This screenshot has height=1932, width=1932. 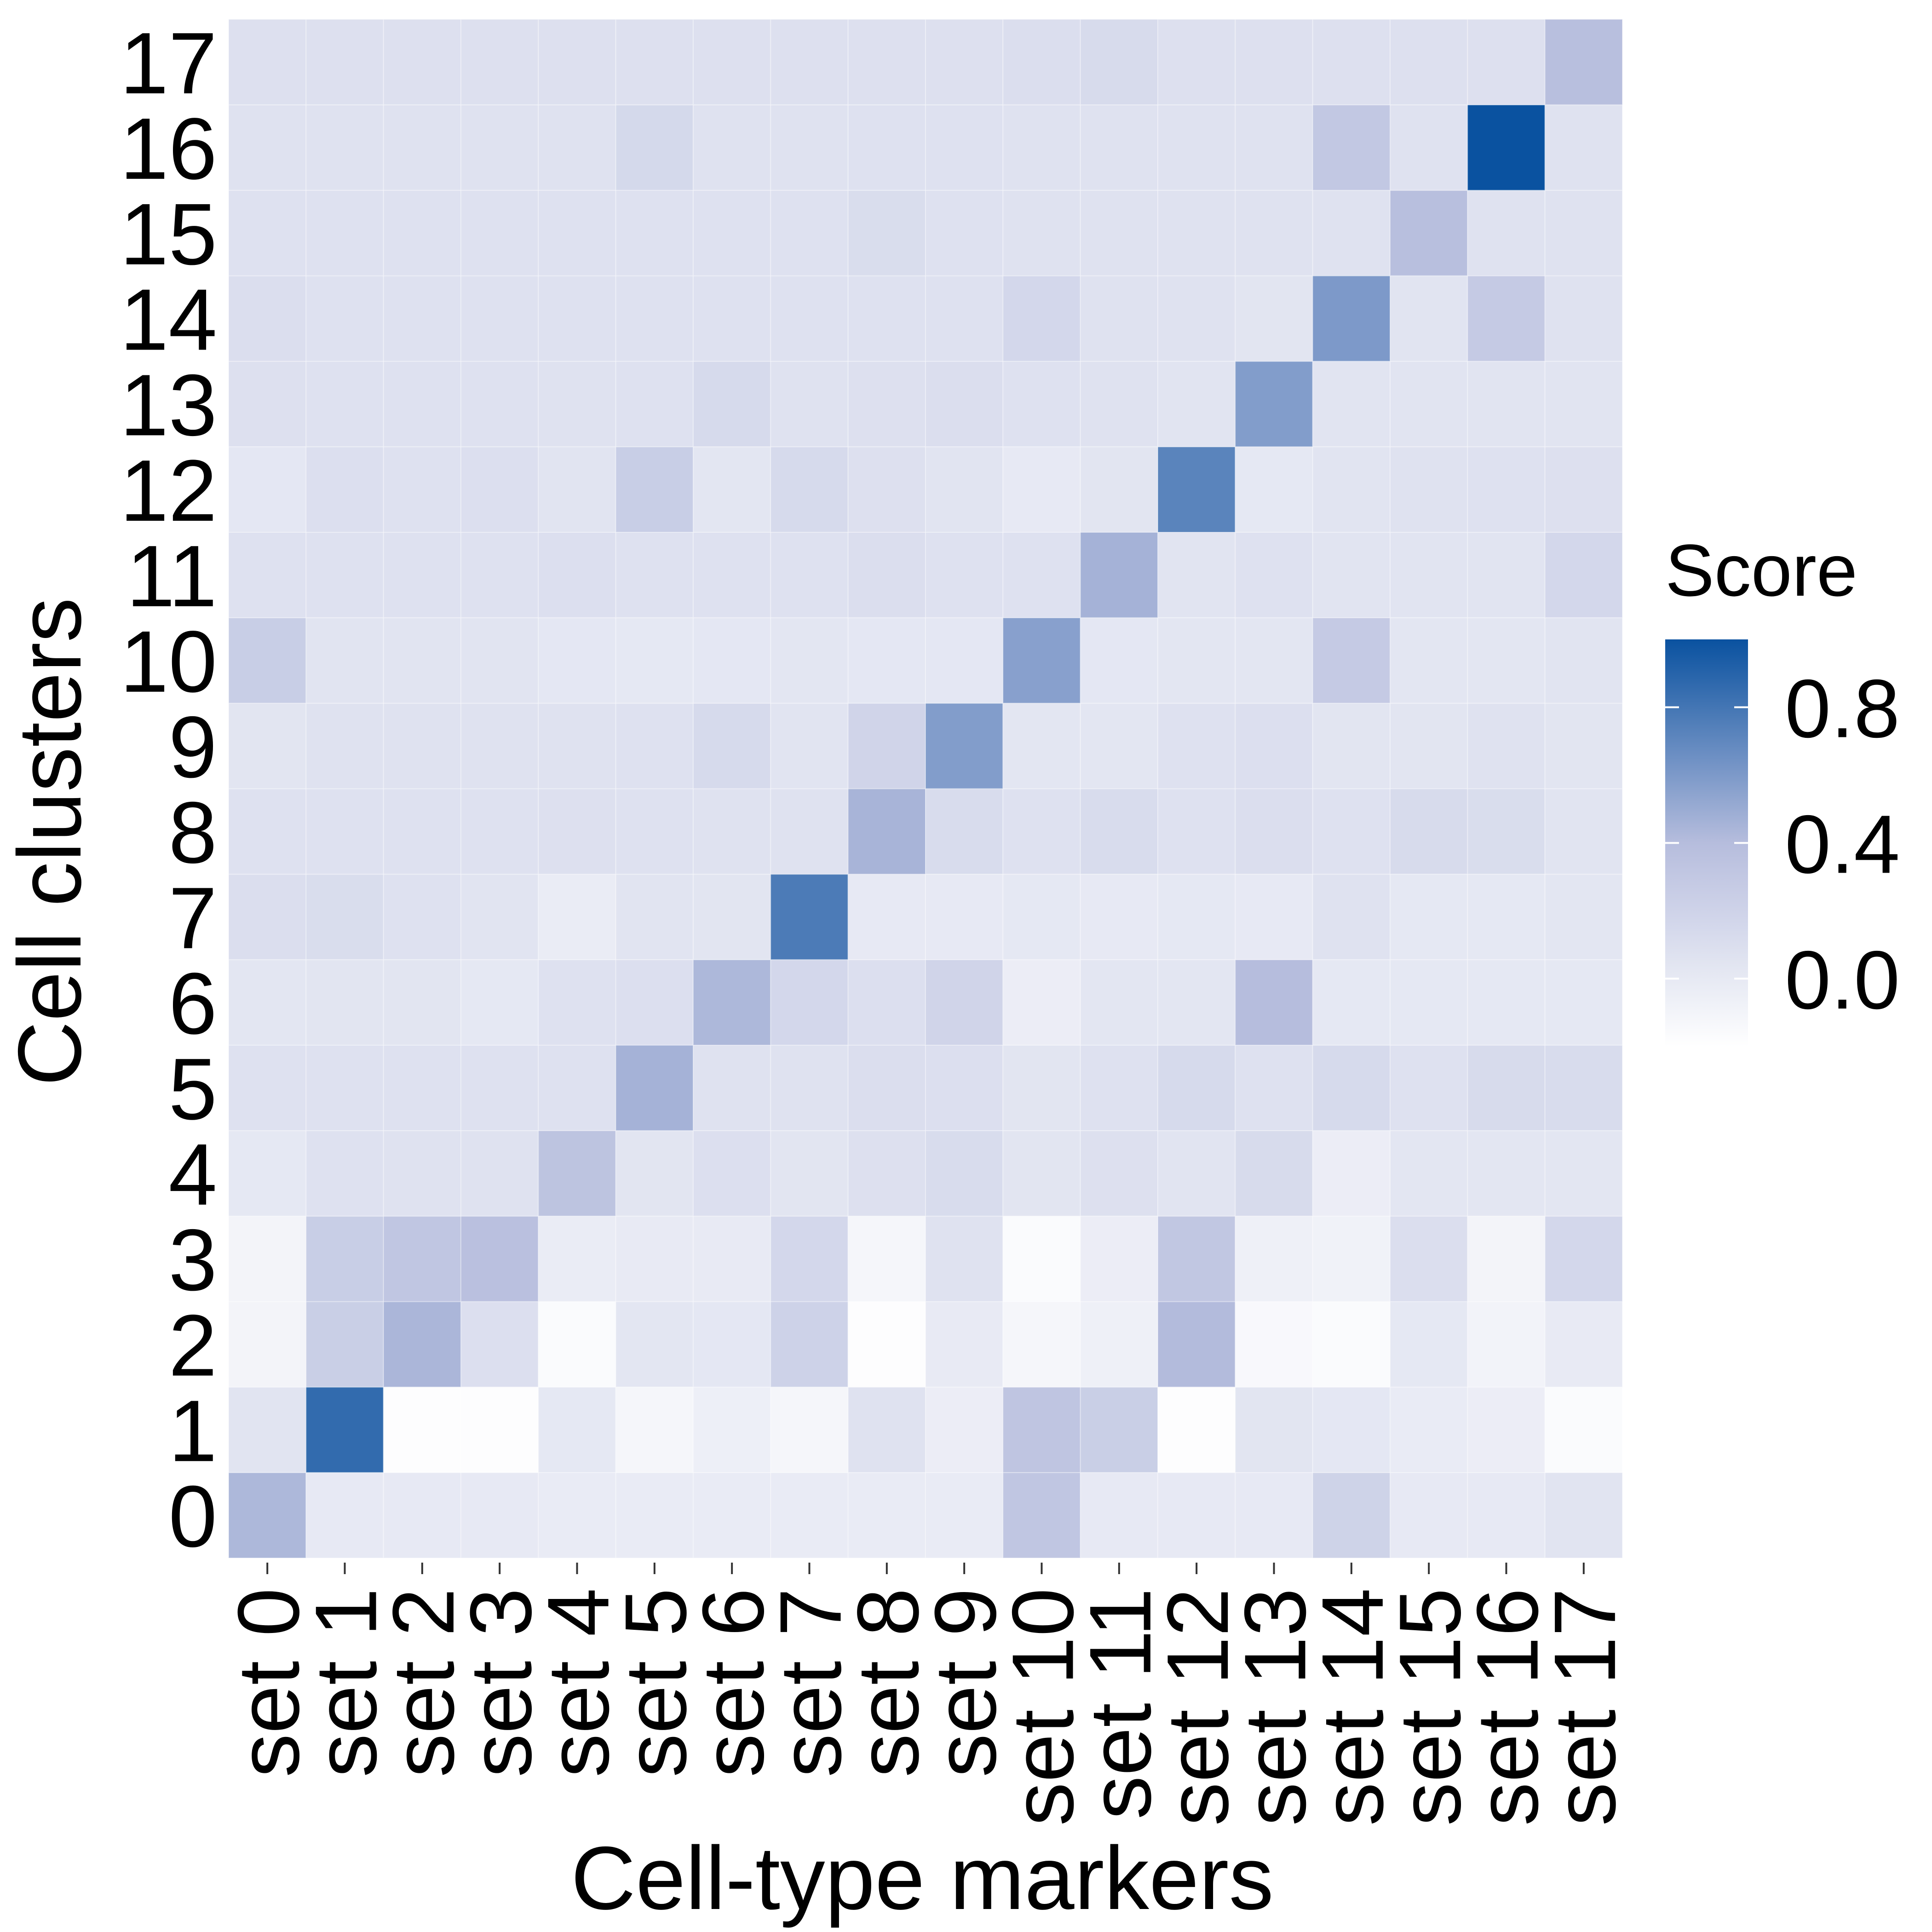 I want to click on x-tick-label: set 14, so click(x=1353, y=1707).